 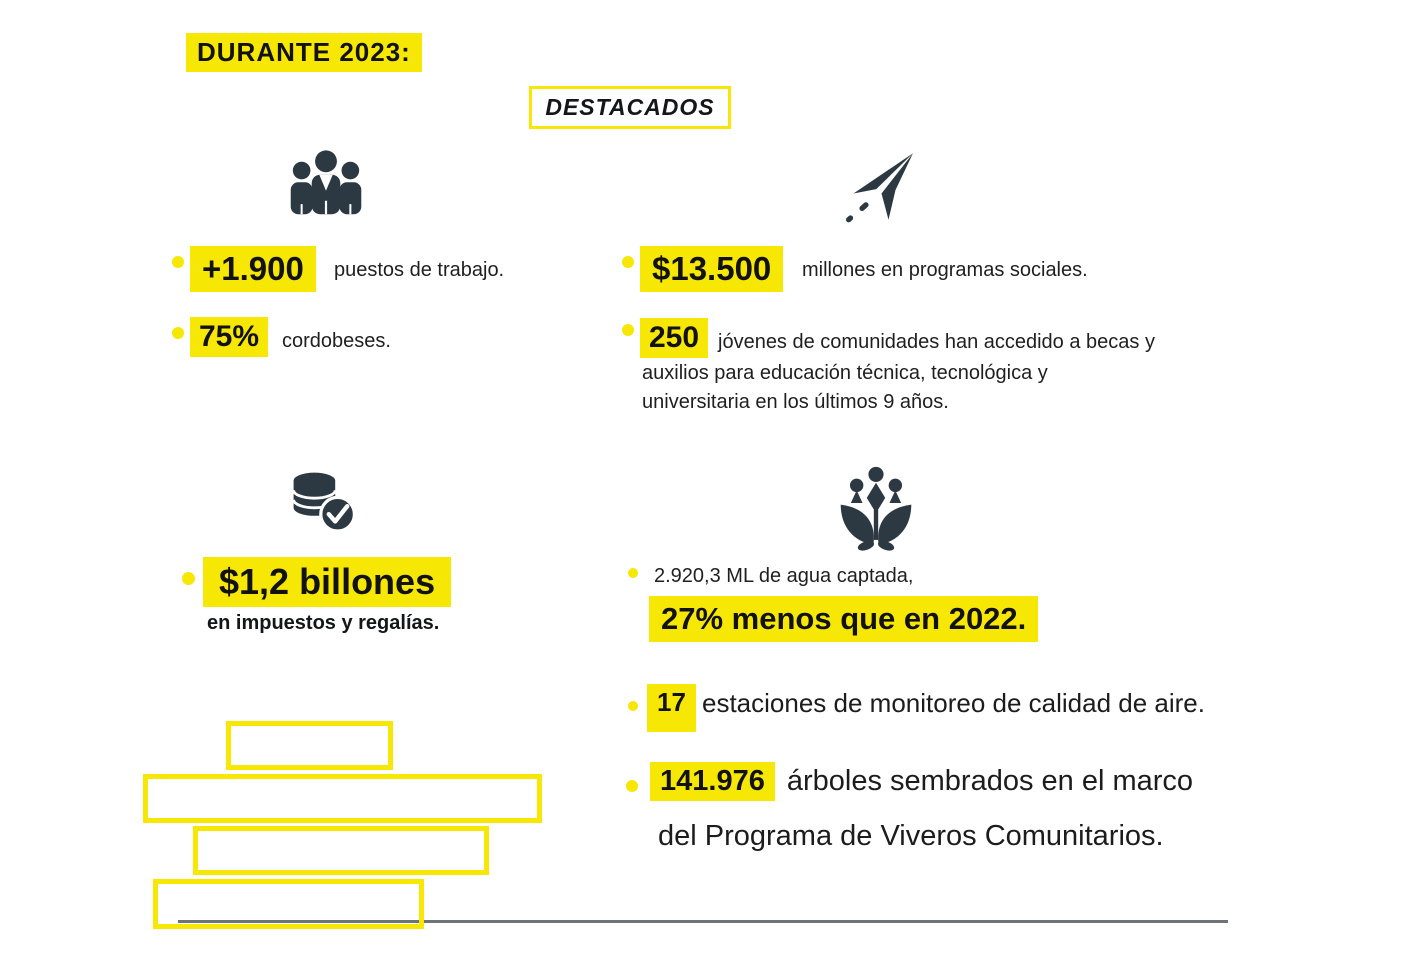 I want to click on cordobeses-label: cordobeses., so click(x=336, y=341).